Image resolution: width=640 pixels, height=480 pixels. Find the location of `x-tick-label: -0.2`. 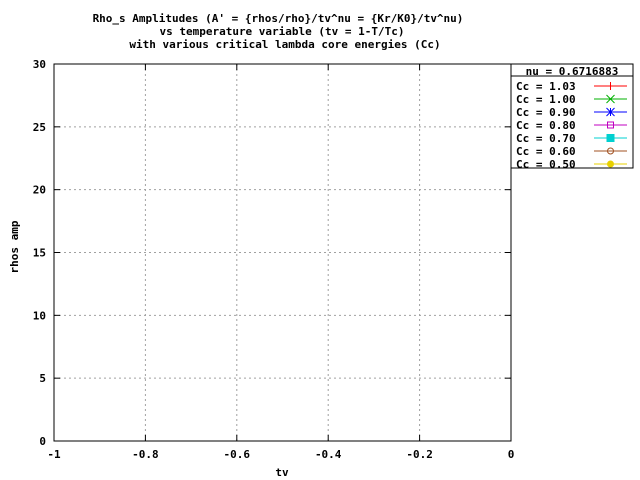

x-tick-label: -0.2 is located at coordinates (419, 454).